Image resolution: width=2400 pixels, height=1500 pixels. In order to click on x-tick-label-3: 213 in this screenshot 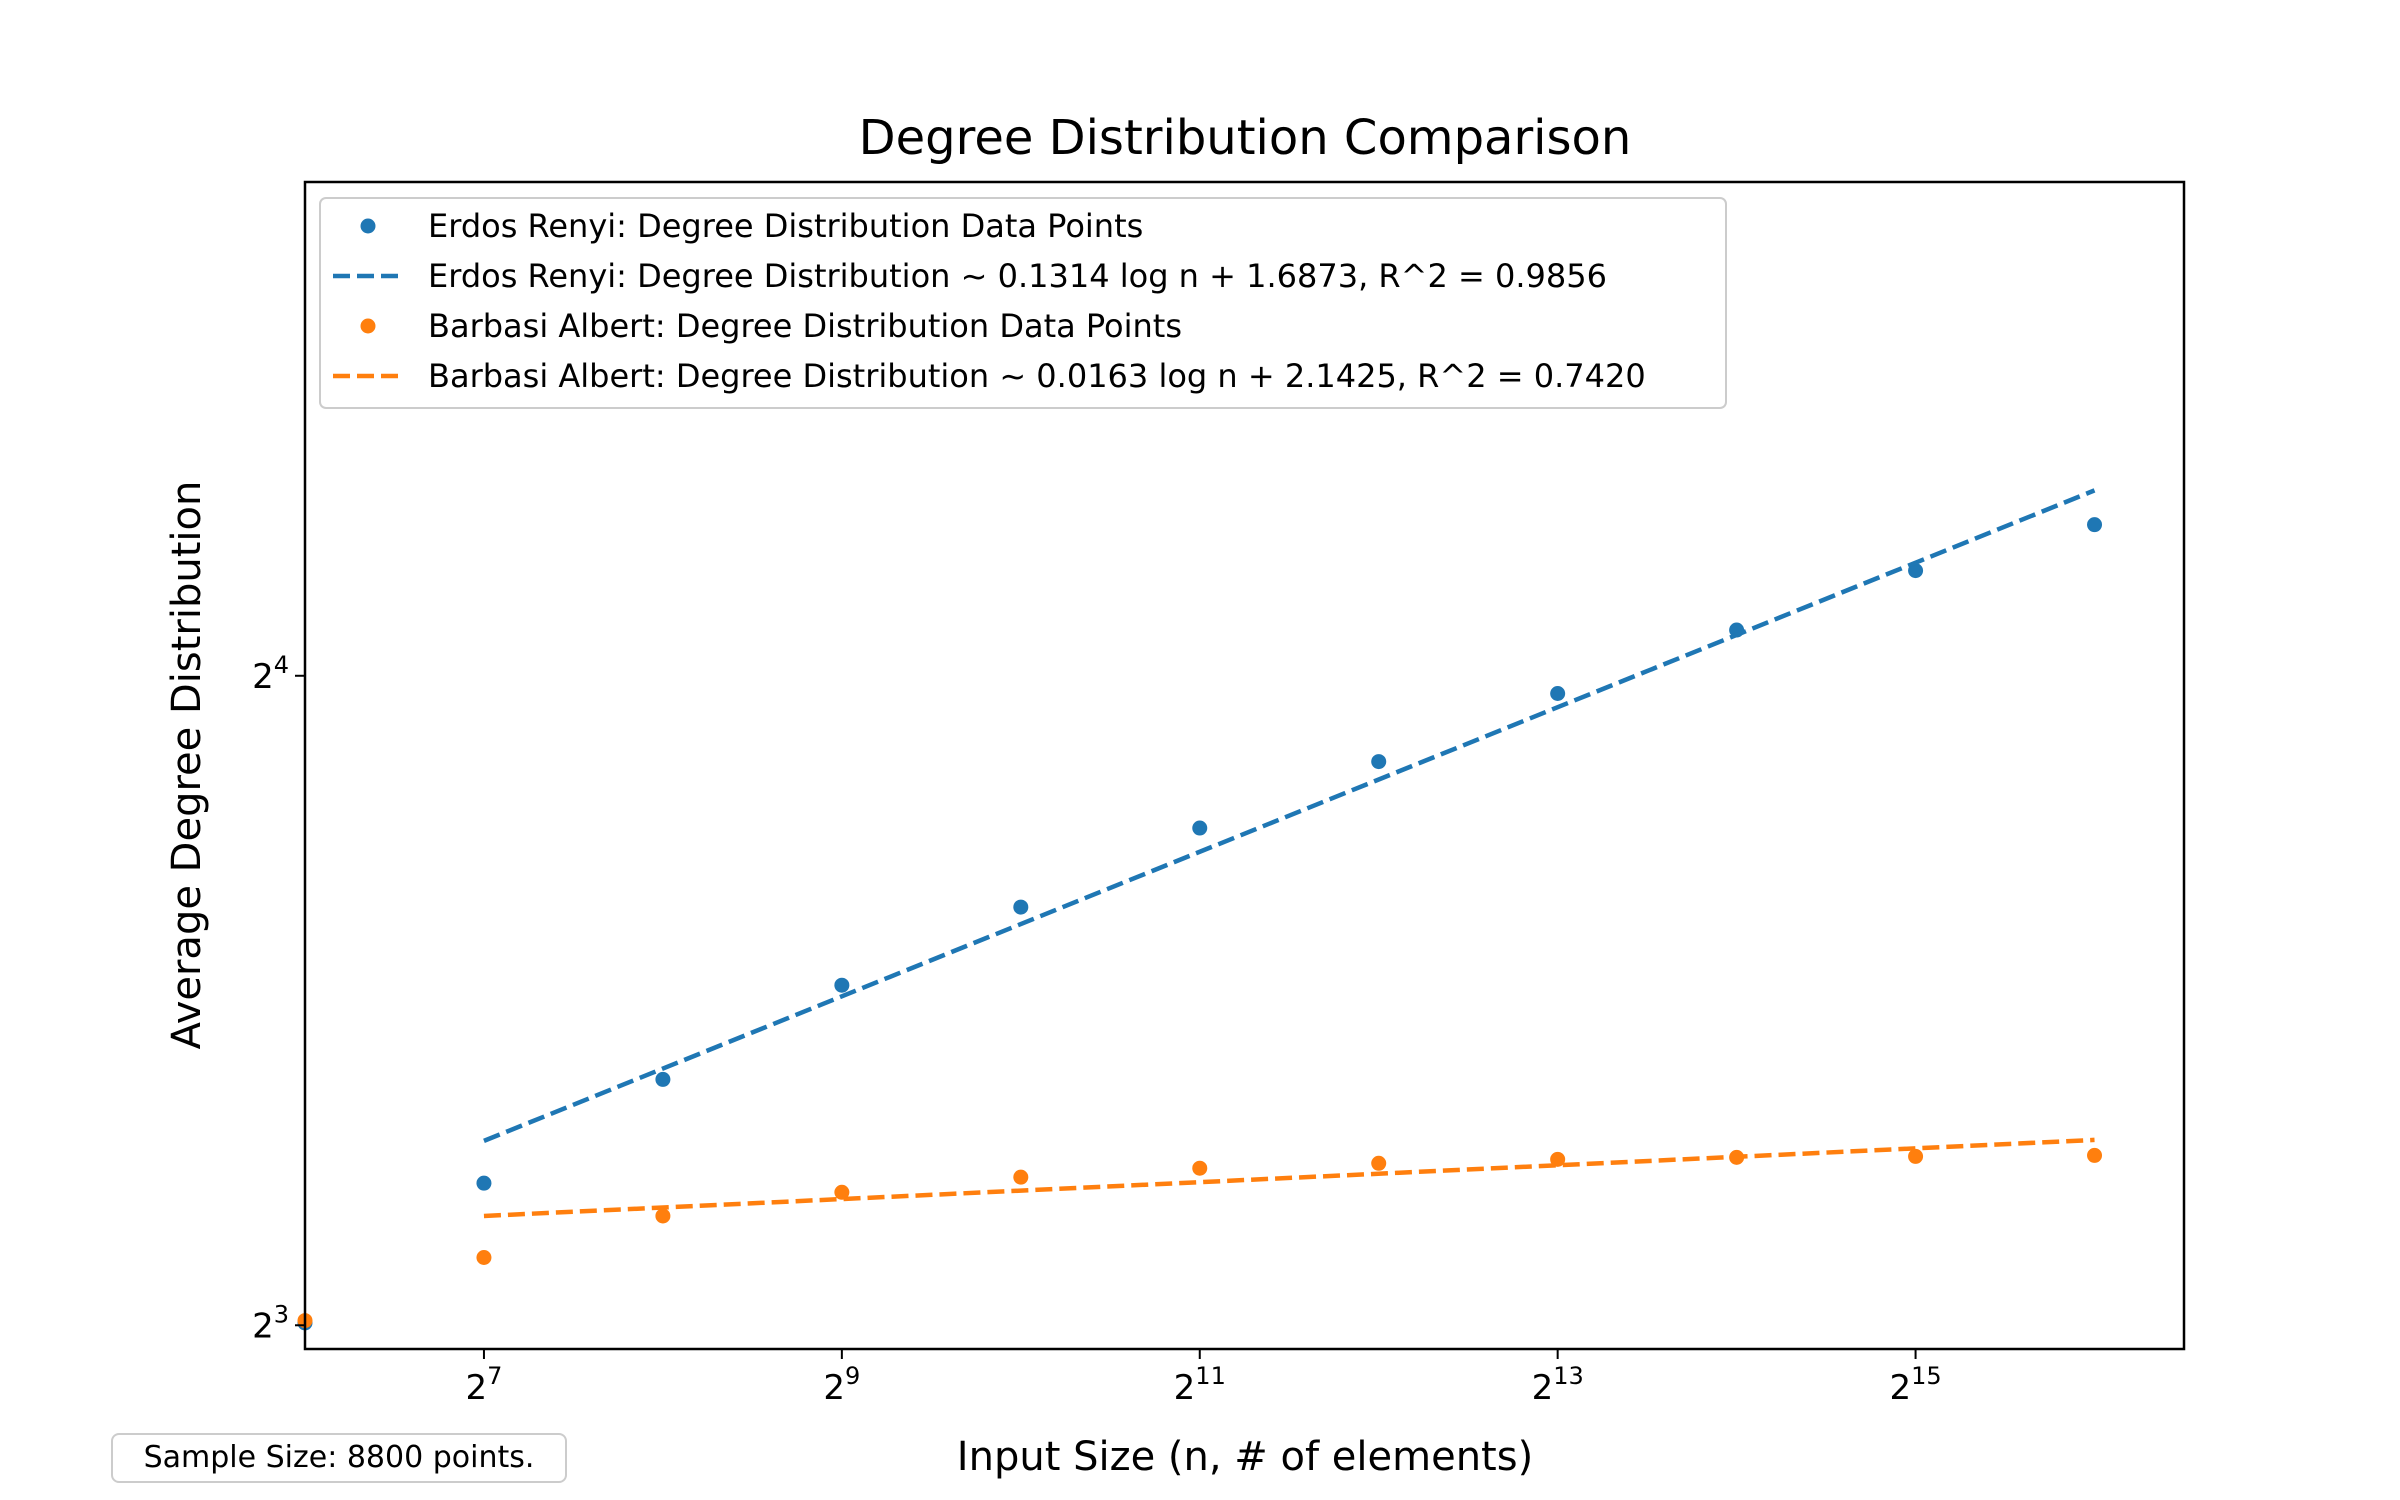, I will do `click(1558, 1385)`.